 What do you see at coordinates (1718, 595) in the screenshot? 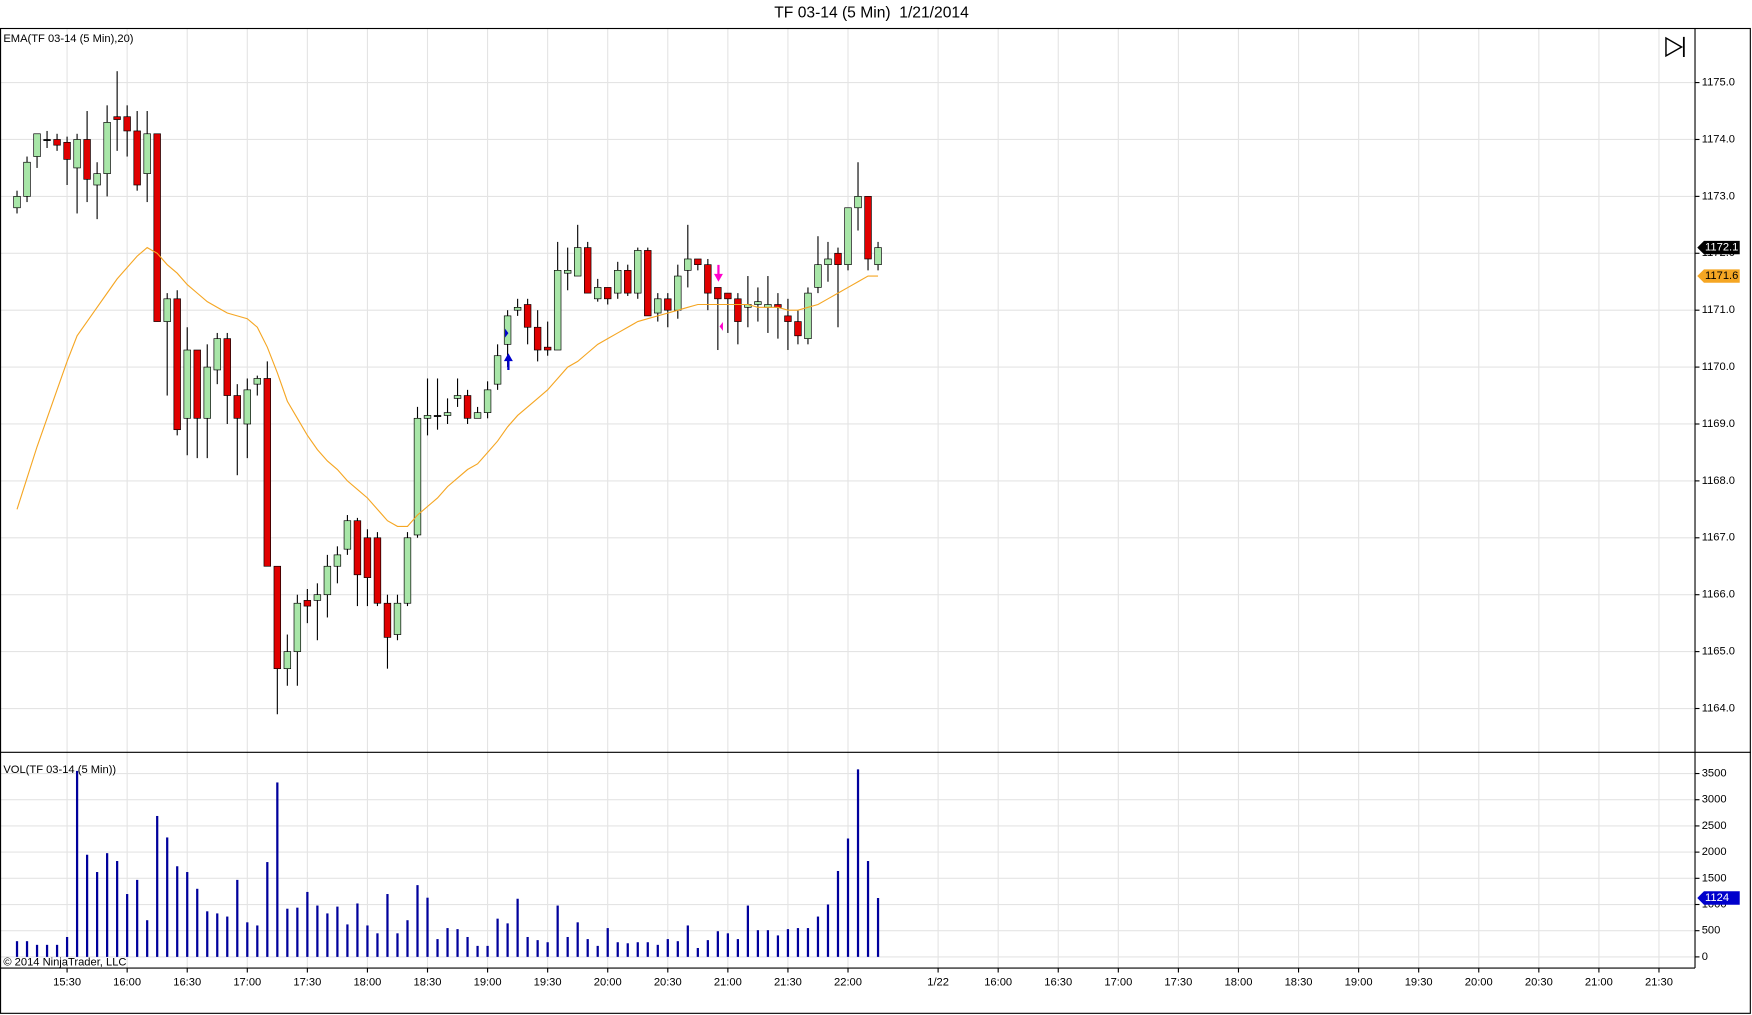
I see `y-tick-label: 1166.0` at bounding box center [1718, 595].